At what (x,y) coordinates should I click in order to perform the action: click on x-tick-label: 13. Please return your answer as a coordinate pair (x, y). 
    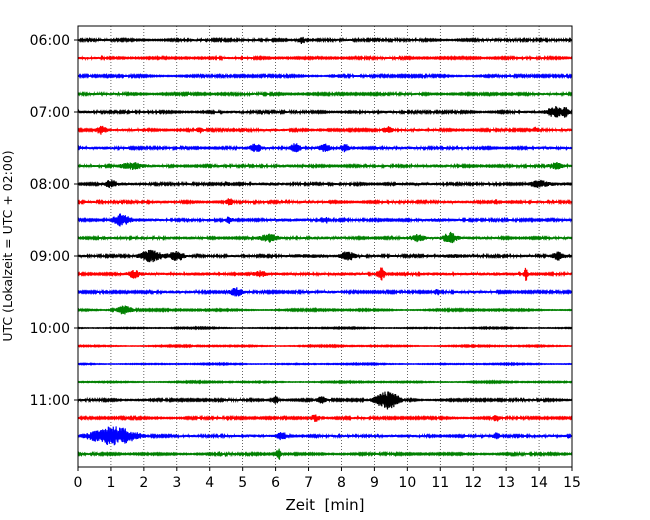
    Looking at the image, I should click on (506, 483).